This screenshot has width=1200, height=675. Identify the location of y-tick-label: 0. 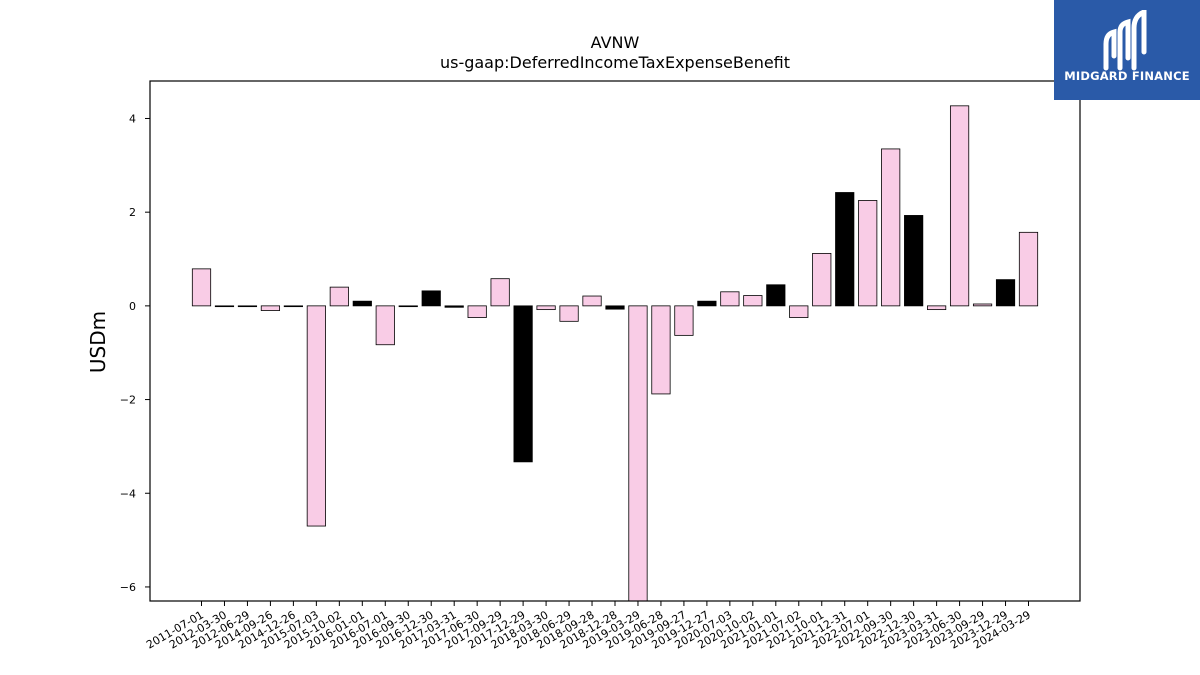
(132, 306).